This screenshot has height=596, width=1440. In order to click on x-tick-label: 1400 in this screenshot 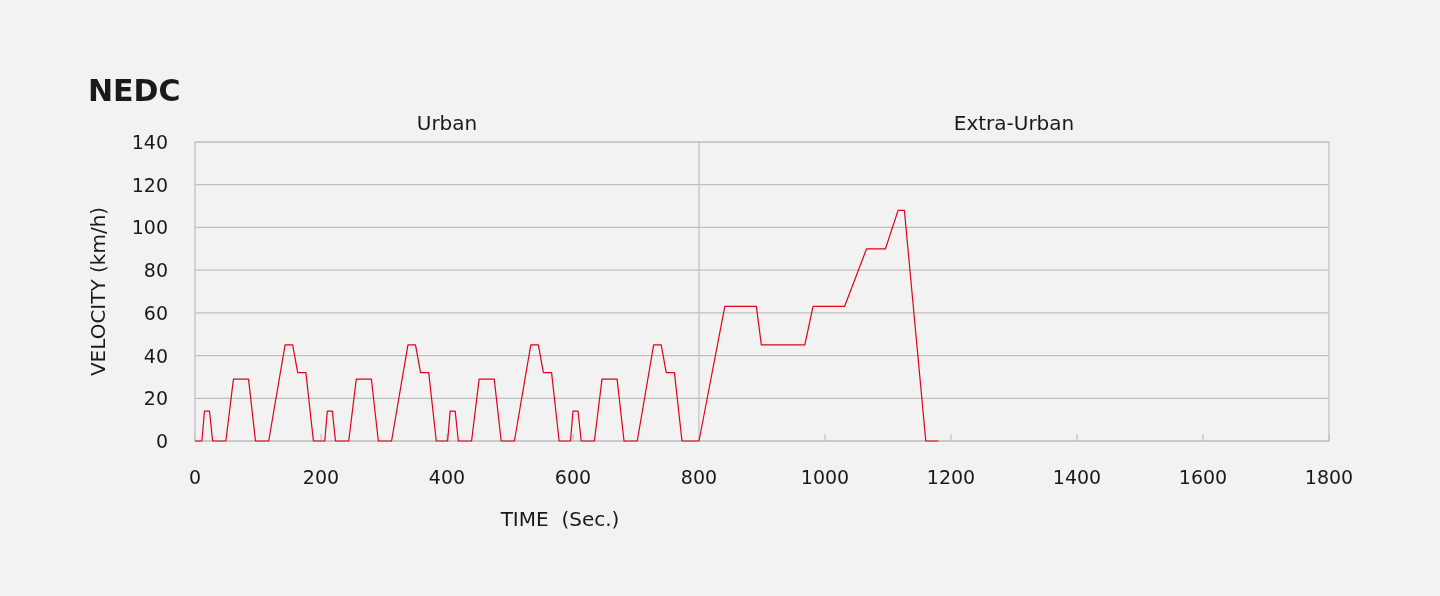, I will do `click(1077, 477)`.